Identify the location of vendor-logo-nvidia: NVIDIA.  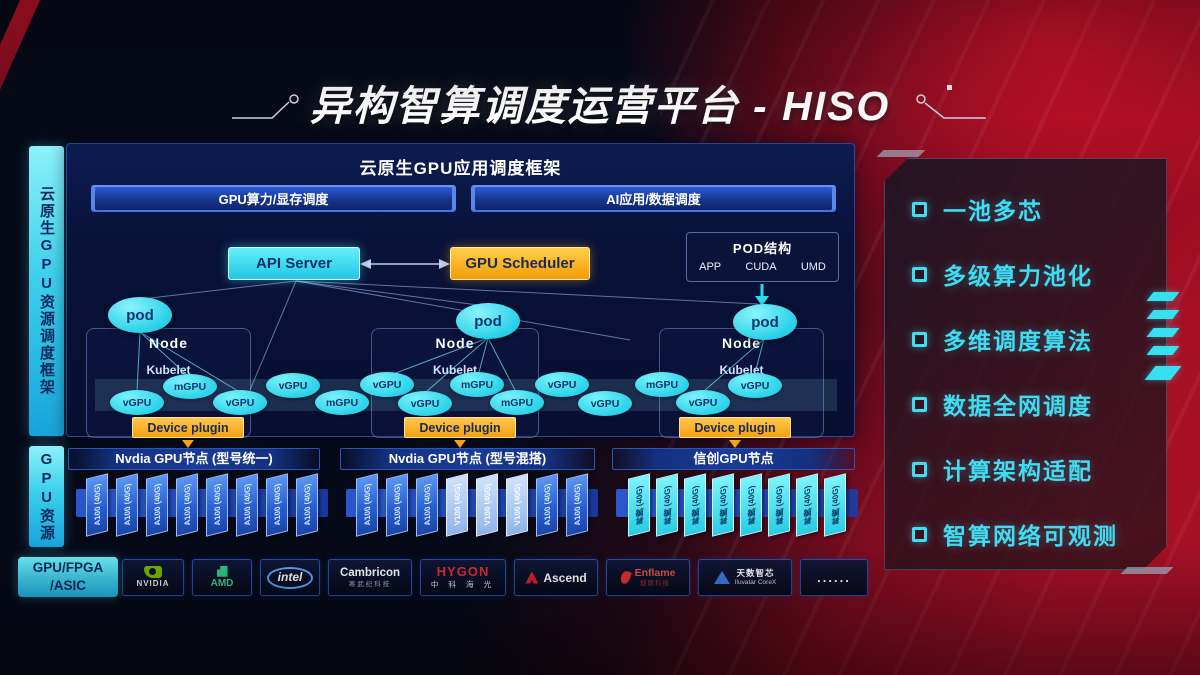
(153, 577).